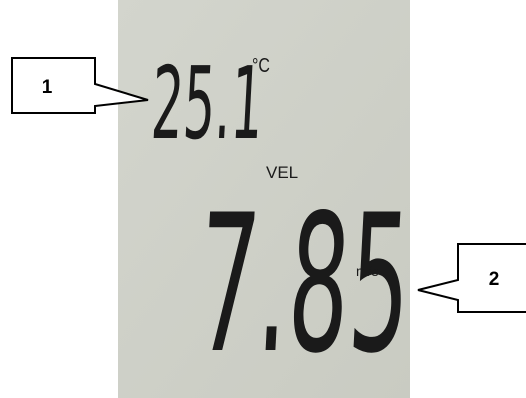  Describe the element at coordinates (367, 271) in the screenshot. I see `velocity-unit: m/s` at that location.